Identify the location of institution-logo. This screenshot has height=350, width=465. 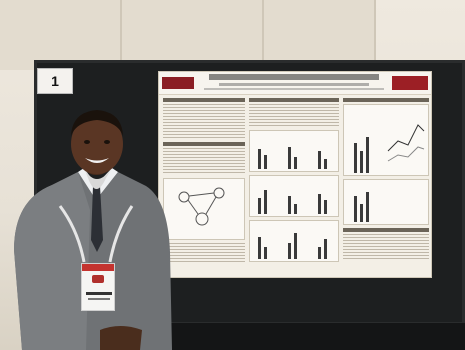
(410, 83).